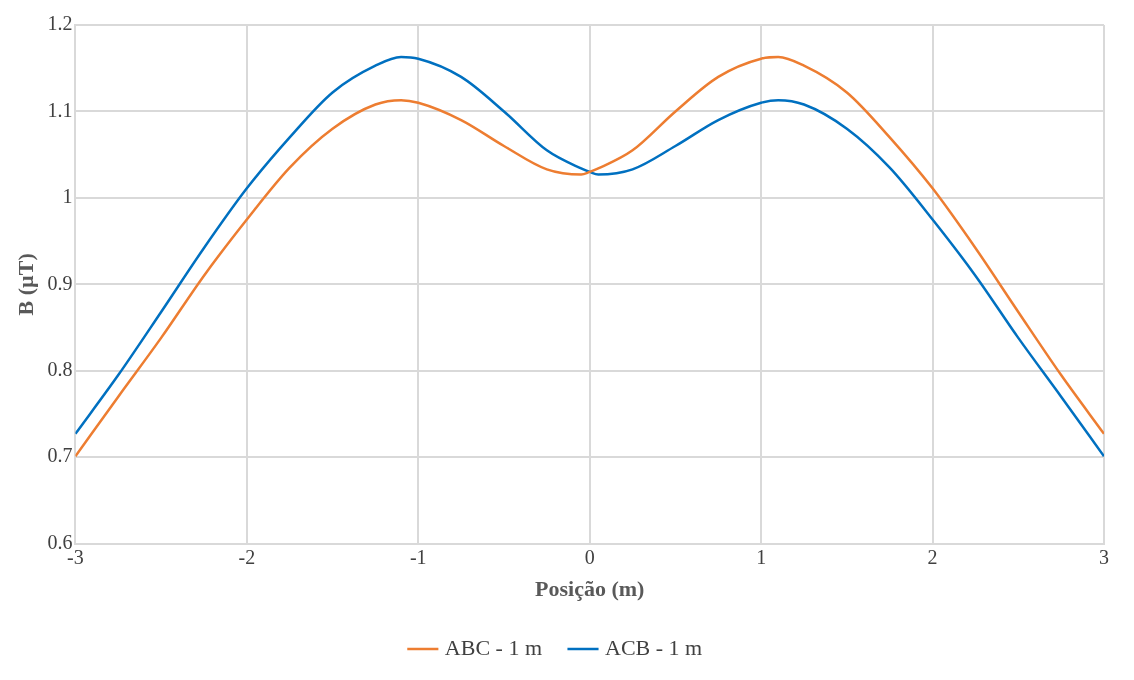  What do you see at coordinates (761, 556) in the screenshot?
I see `x-tick-label: 1` at bounding box center [761, 556].